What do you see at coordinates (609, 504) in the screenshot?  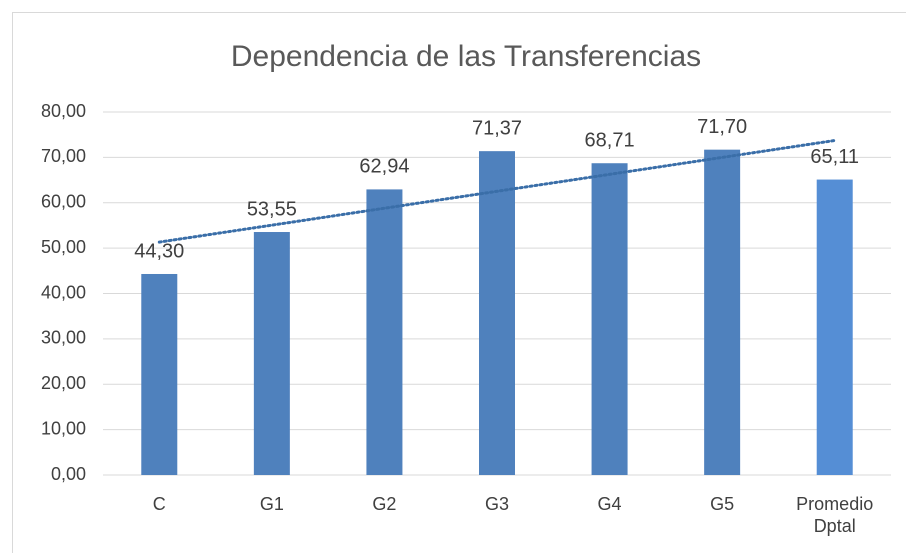 I see `x-tick-label: G4` at bounding box center [609, 504].